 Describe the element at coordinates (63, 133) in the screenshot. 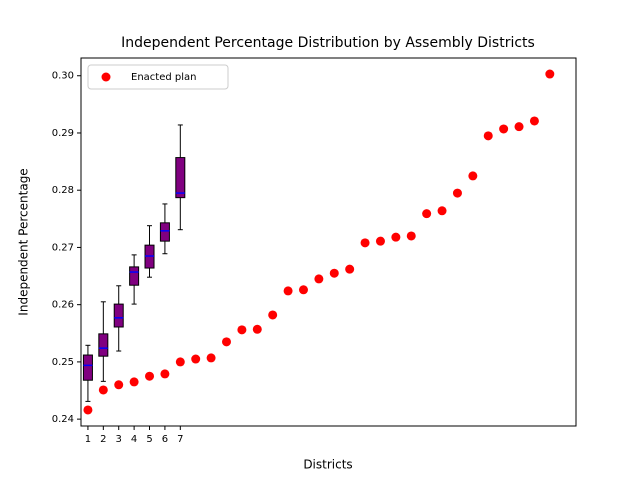

I see `y-tick-label: 0.29` at that location.